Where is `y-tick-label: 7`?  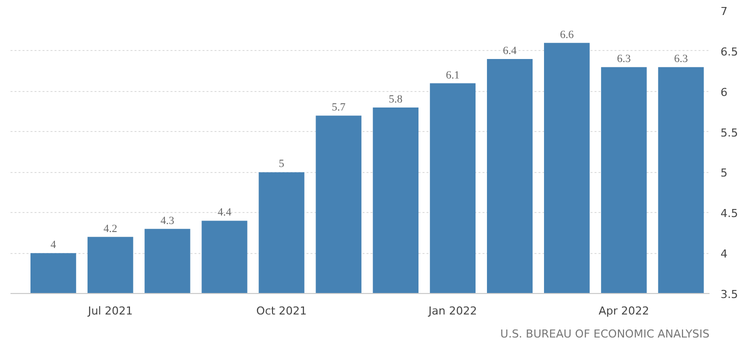
y-tick-label: 7 is located at coordinates (724, 11).